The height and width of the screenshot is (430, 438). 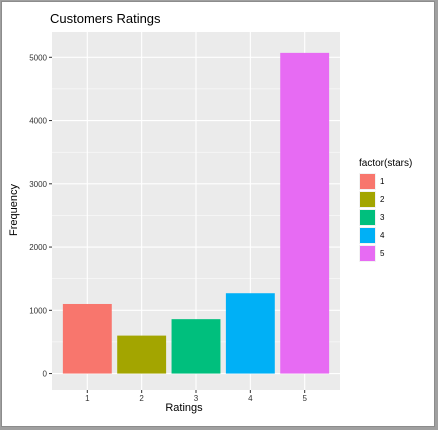 I want to click on x-axis: 1 2 3 4 5, so click(x=196, y=396).